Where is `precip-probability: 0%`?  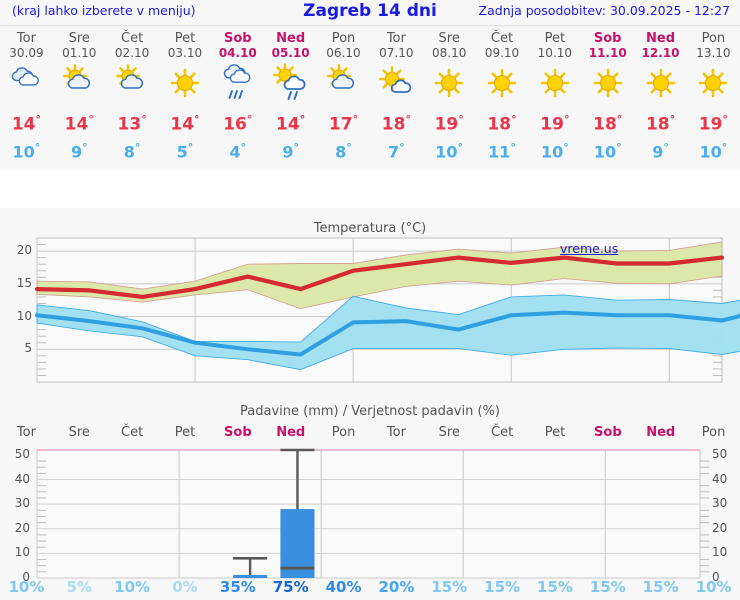
precip-probability: 0% is located at coordinates (185, 587).